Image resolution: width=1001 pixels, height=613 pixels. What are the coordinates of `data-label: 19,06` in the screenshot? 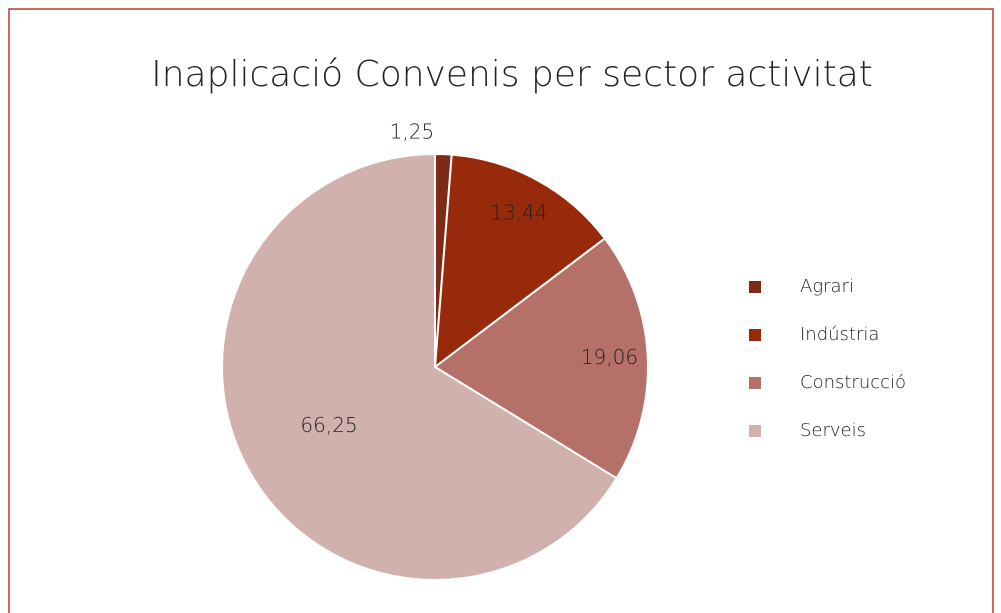 It's located at (609, 357).